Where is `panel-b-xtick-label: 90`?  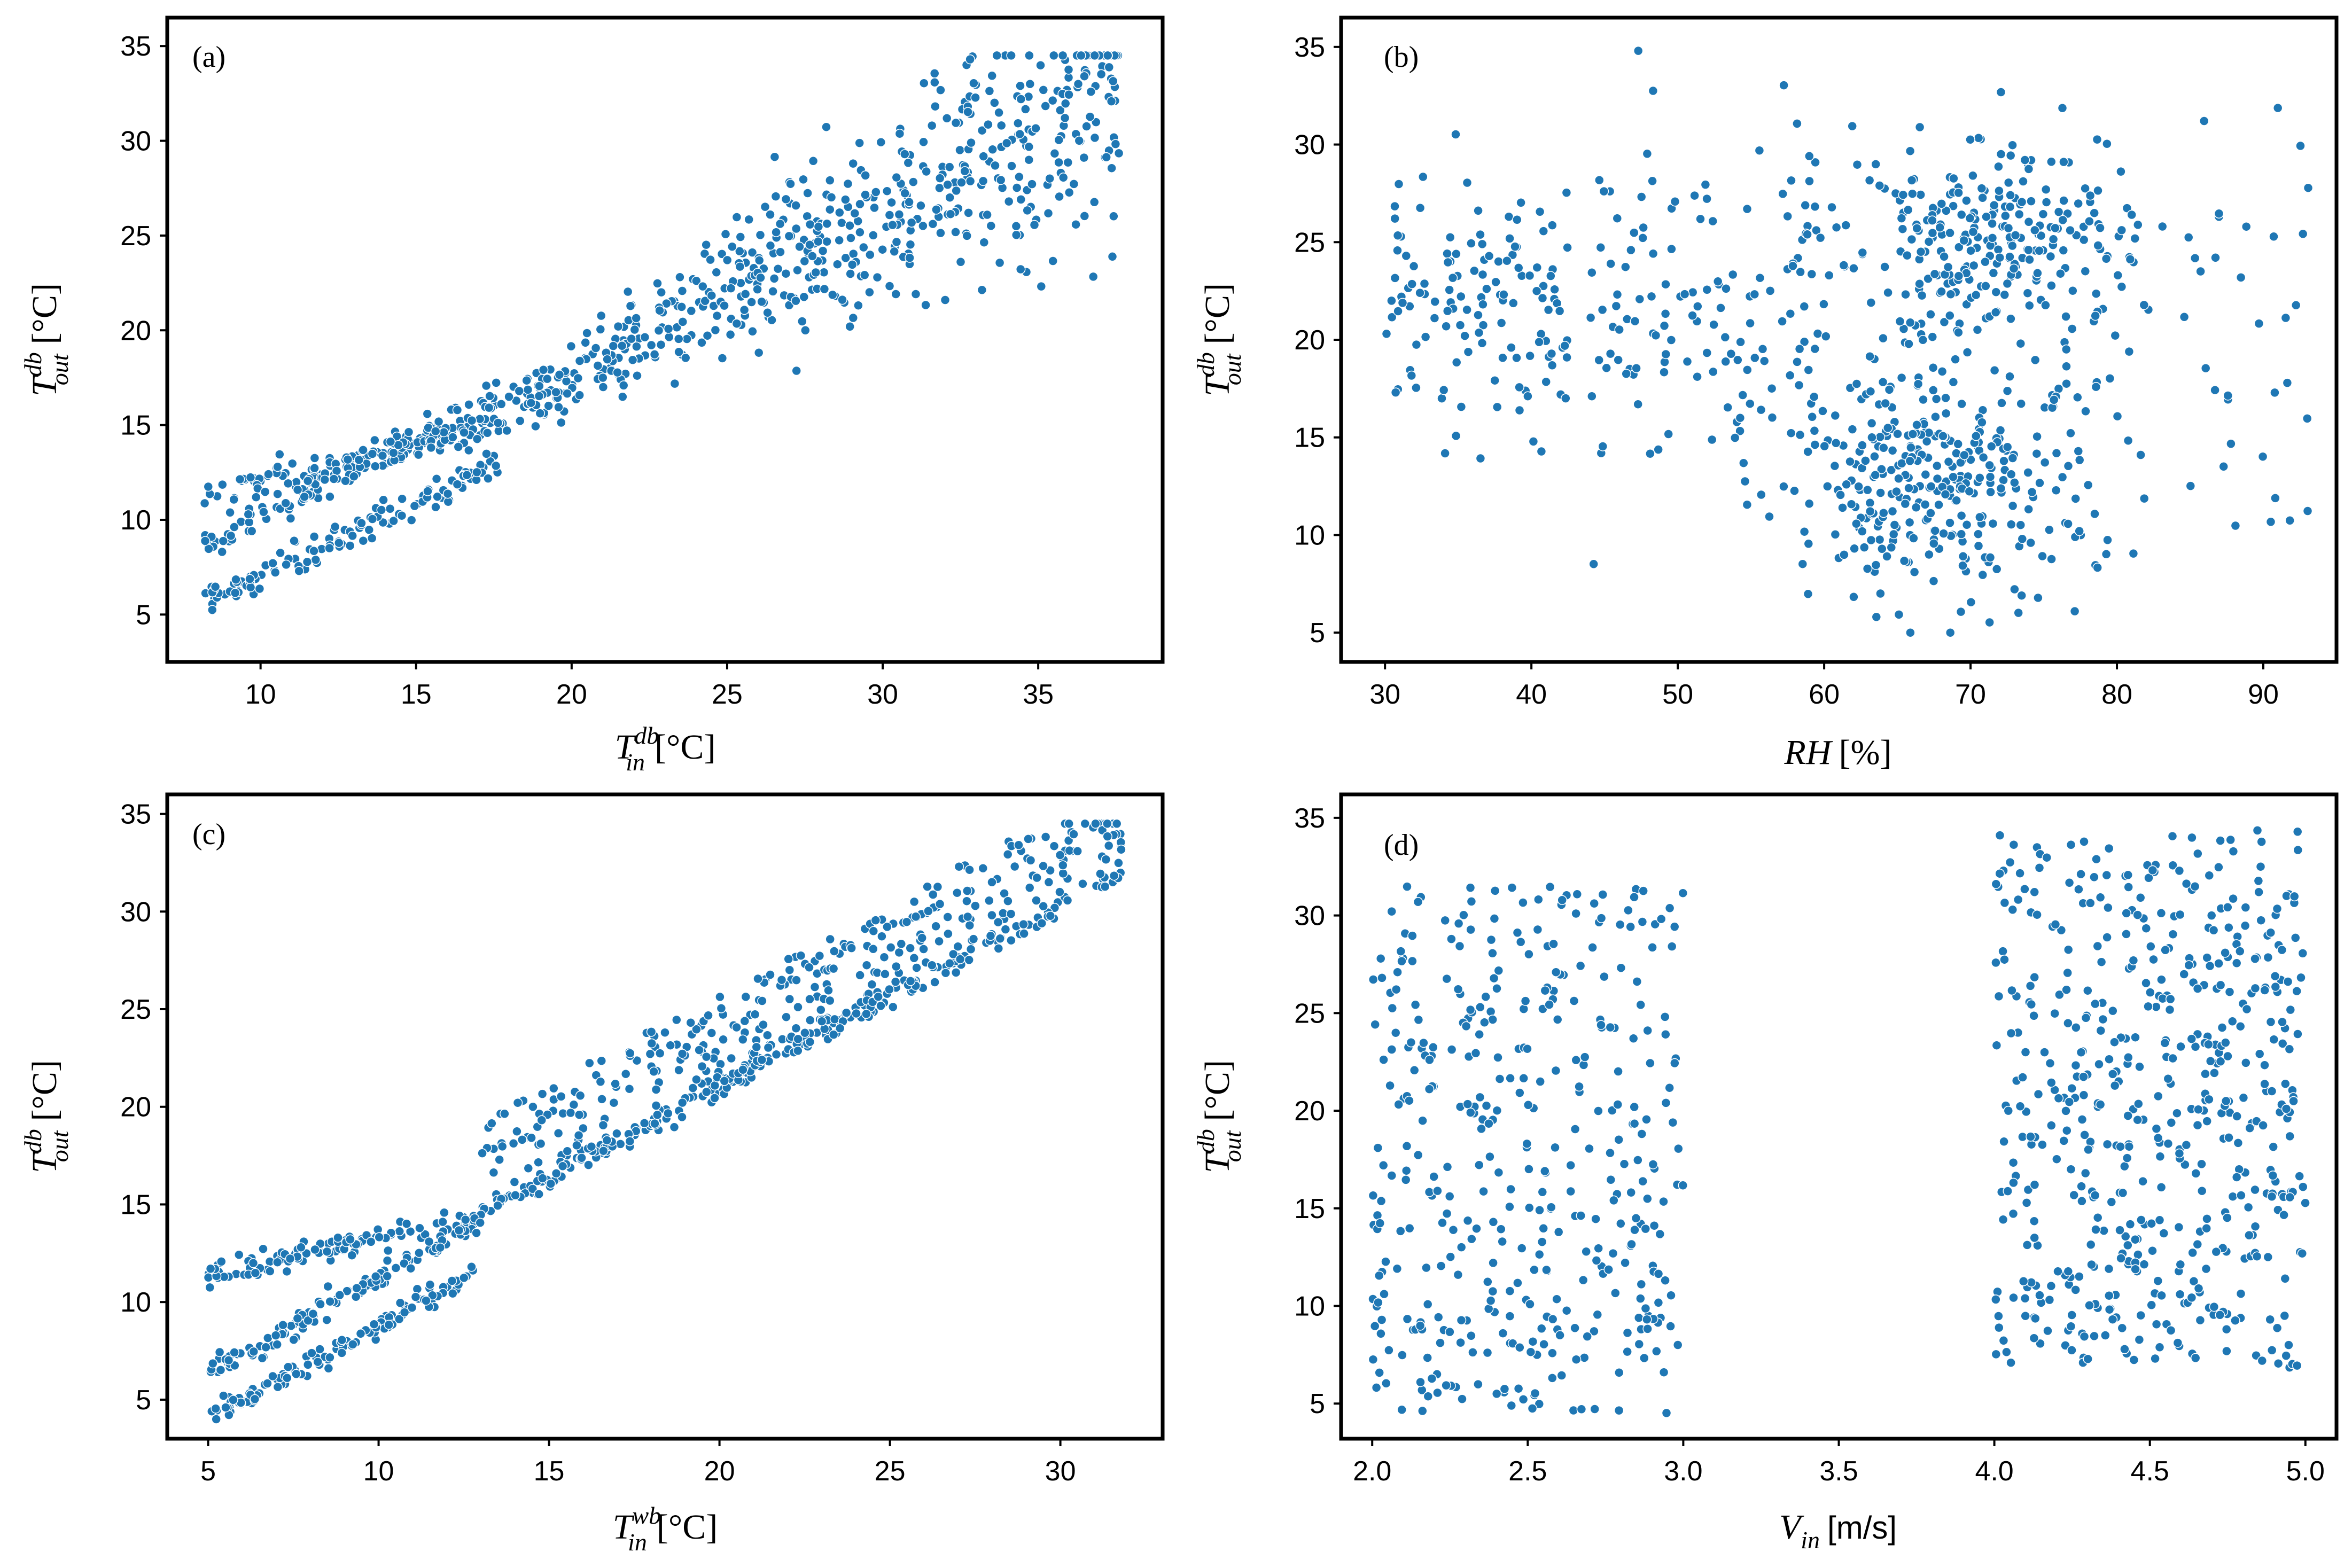 panel-b-xtick-label: 90 is located at coordinates (2263, 694).